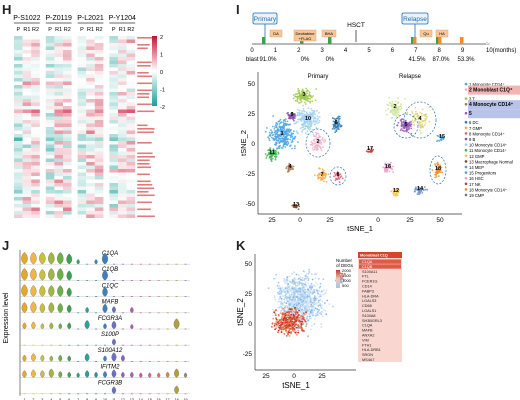  Describe the element at coordinates (162, 108) in the screenshot. I see `colorbar-tick: -2` at that location.